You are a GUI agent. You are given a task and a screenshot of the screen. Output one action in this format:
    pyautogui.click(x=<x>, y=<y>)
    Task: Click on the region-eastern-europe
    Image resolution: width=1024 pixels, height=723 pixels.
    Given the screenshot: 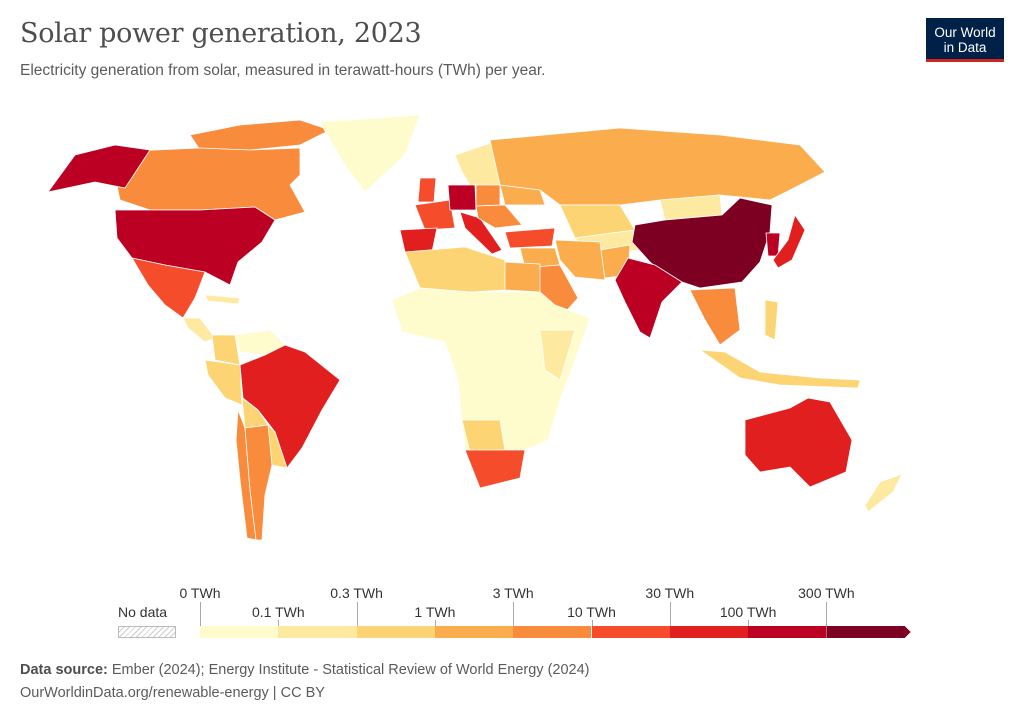 What is the action you would take?
    pyautogui.click(x=499, y=216)
    